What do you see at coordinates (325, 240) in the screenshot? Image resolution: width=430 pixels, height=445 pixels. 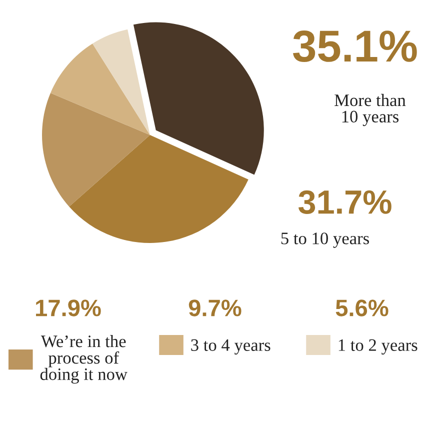 I see `slice-label: 5 to 10 years` at bounding box center [325, 240].